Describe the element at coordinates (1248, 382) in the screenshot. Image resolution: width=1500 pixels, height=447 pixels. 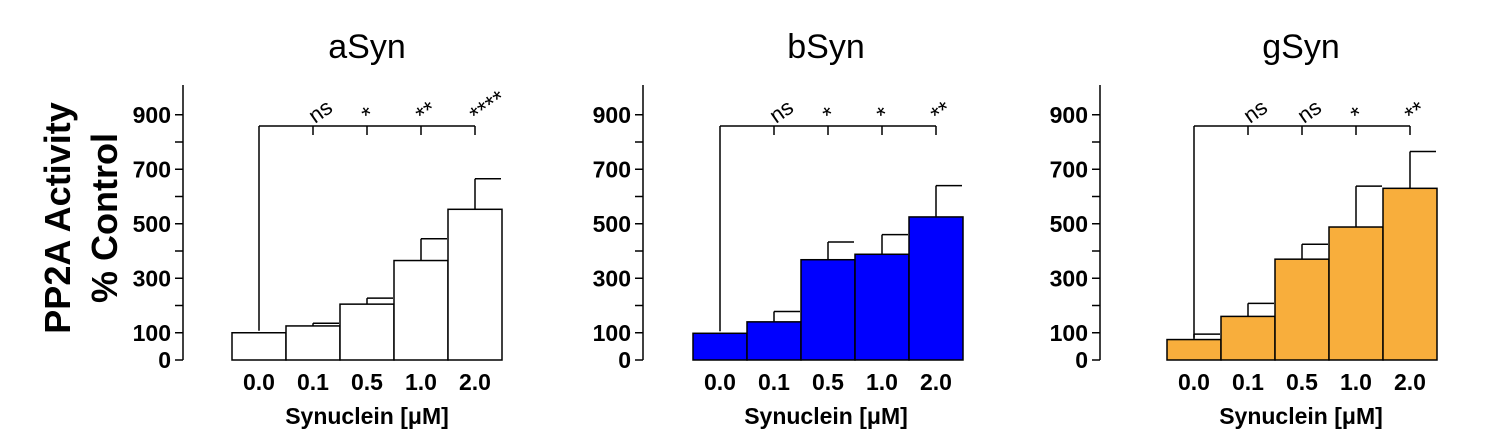
I see `chart-gsyn-x-tick-label: 0.1` at that location.